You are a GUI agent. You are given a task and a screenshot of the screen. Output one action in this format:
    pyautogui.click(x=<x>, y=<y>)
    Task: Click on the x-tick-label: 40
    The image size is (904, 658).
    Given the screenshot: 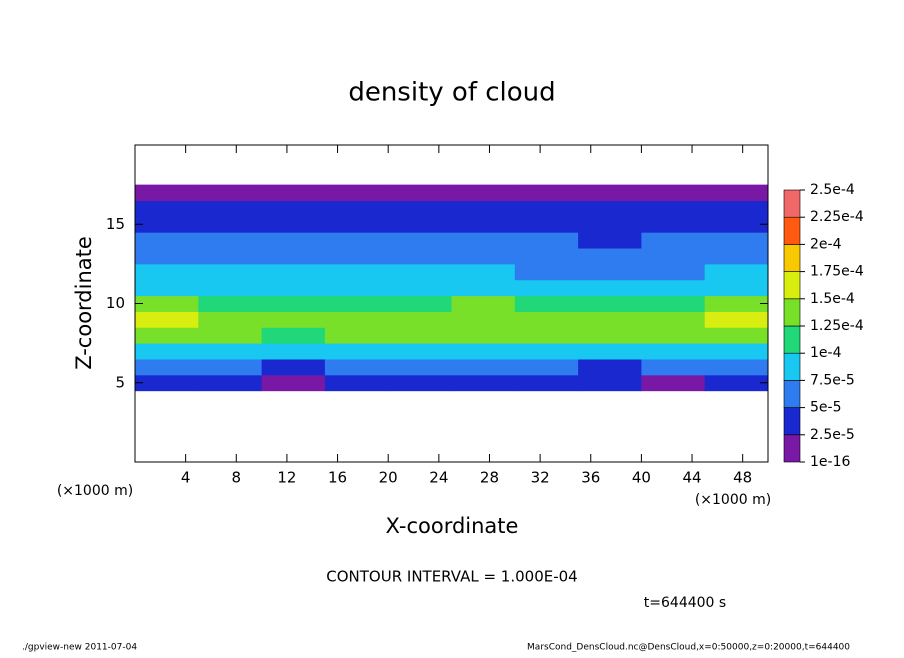 What is the action you would take?
    pyautogui.click(x=641, y=478)
    